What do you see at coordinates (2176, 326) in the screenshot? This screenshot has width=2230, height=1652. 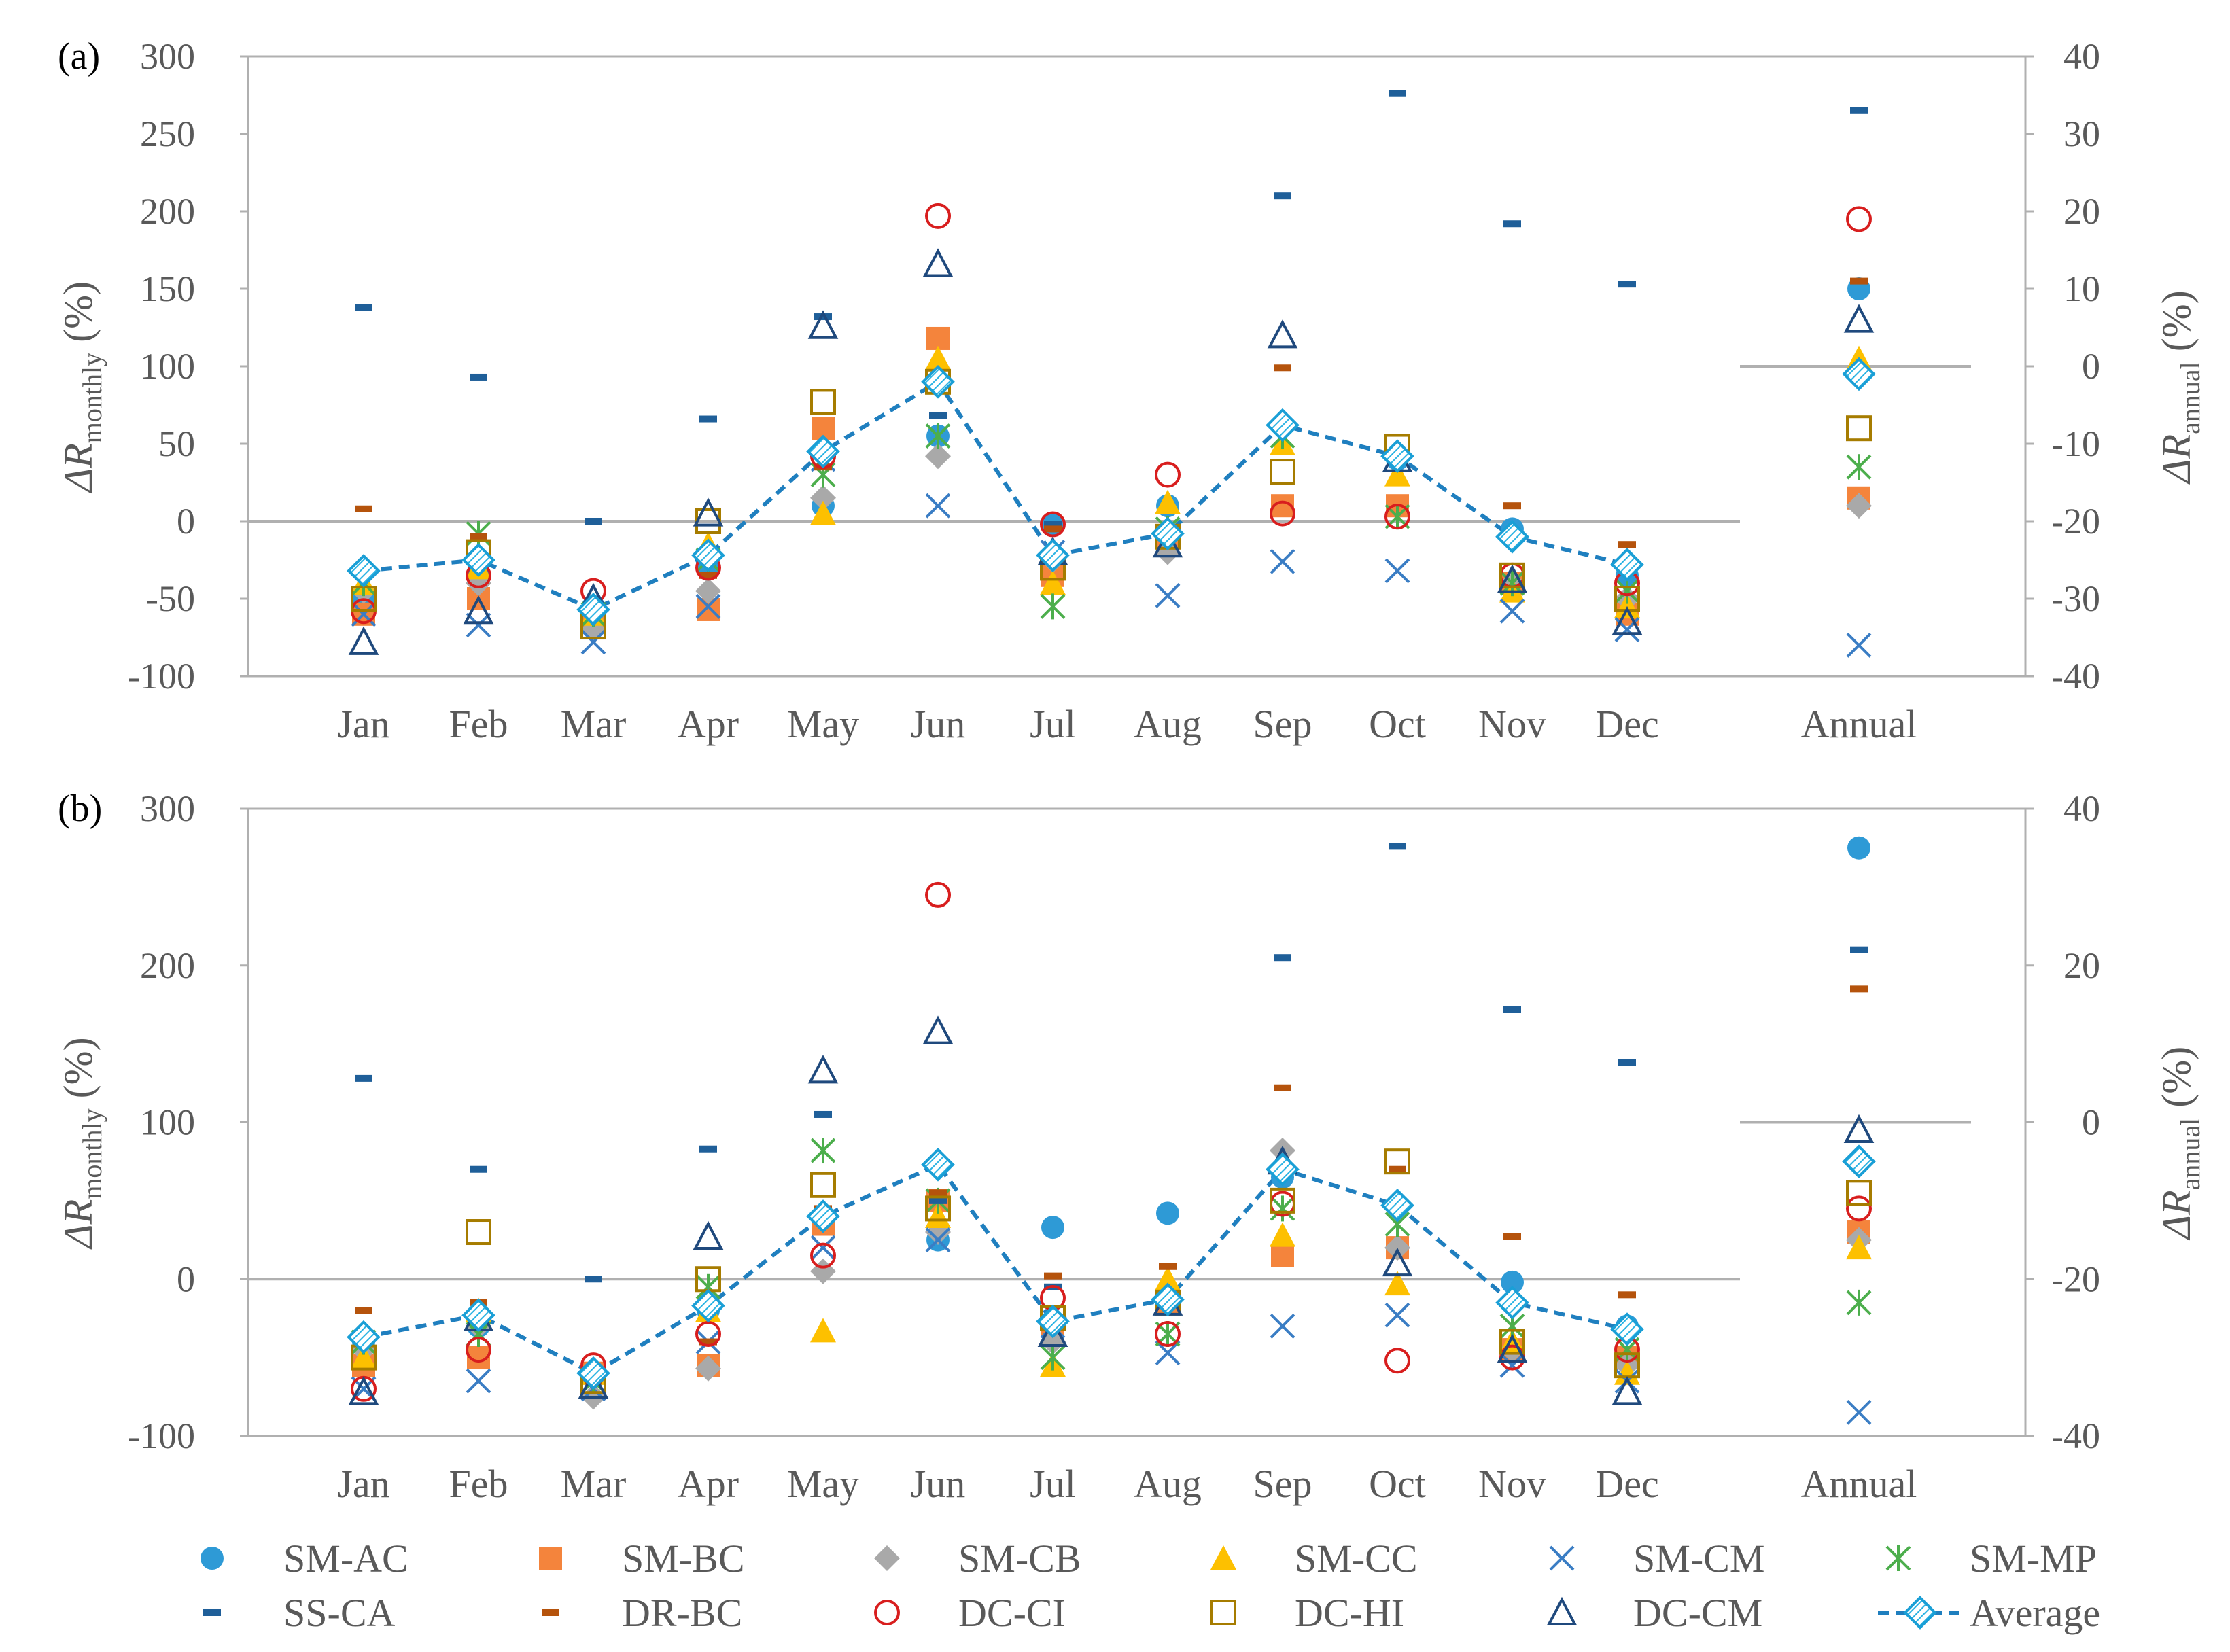 I see `y2-axis-label-unit: (%)` at bounding box center [2176, 326].